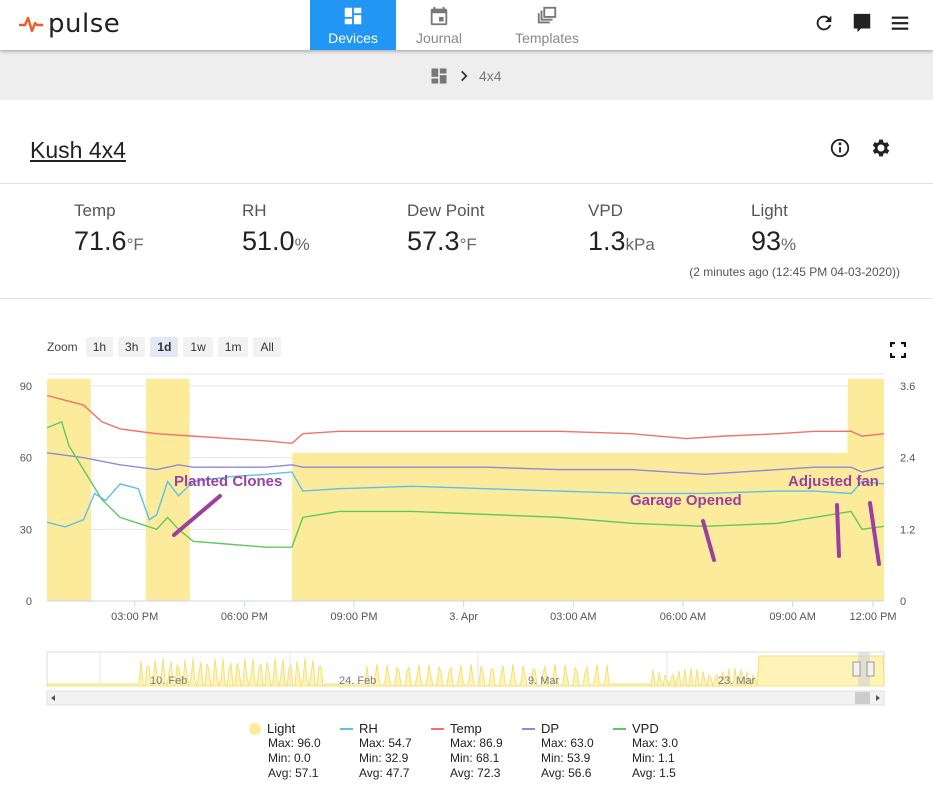 The height and width of the screenshot is (810, 933). I want to click on scroll-left-arrow, so click(53, 698).